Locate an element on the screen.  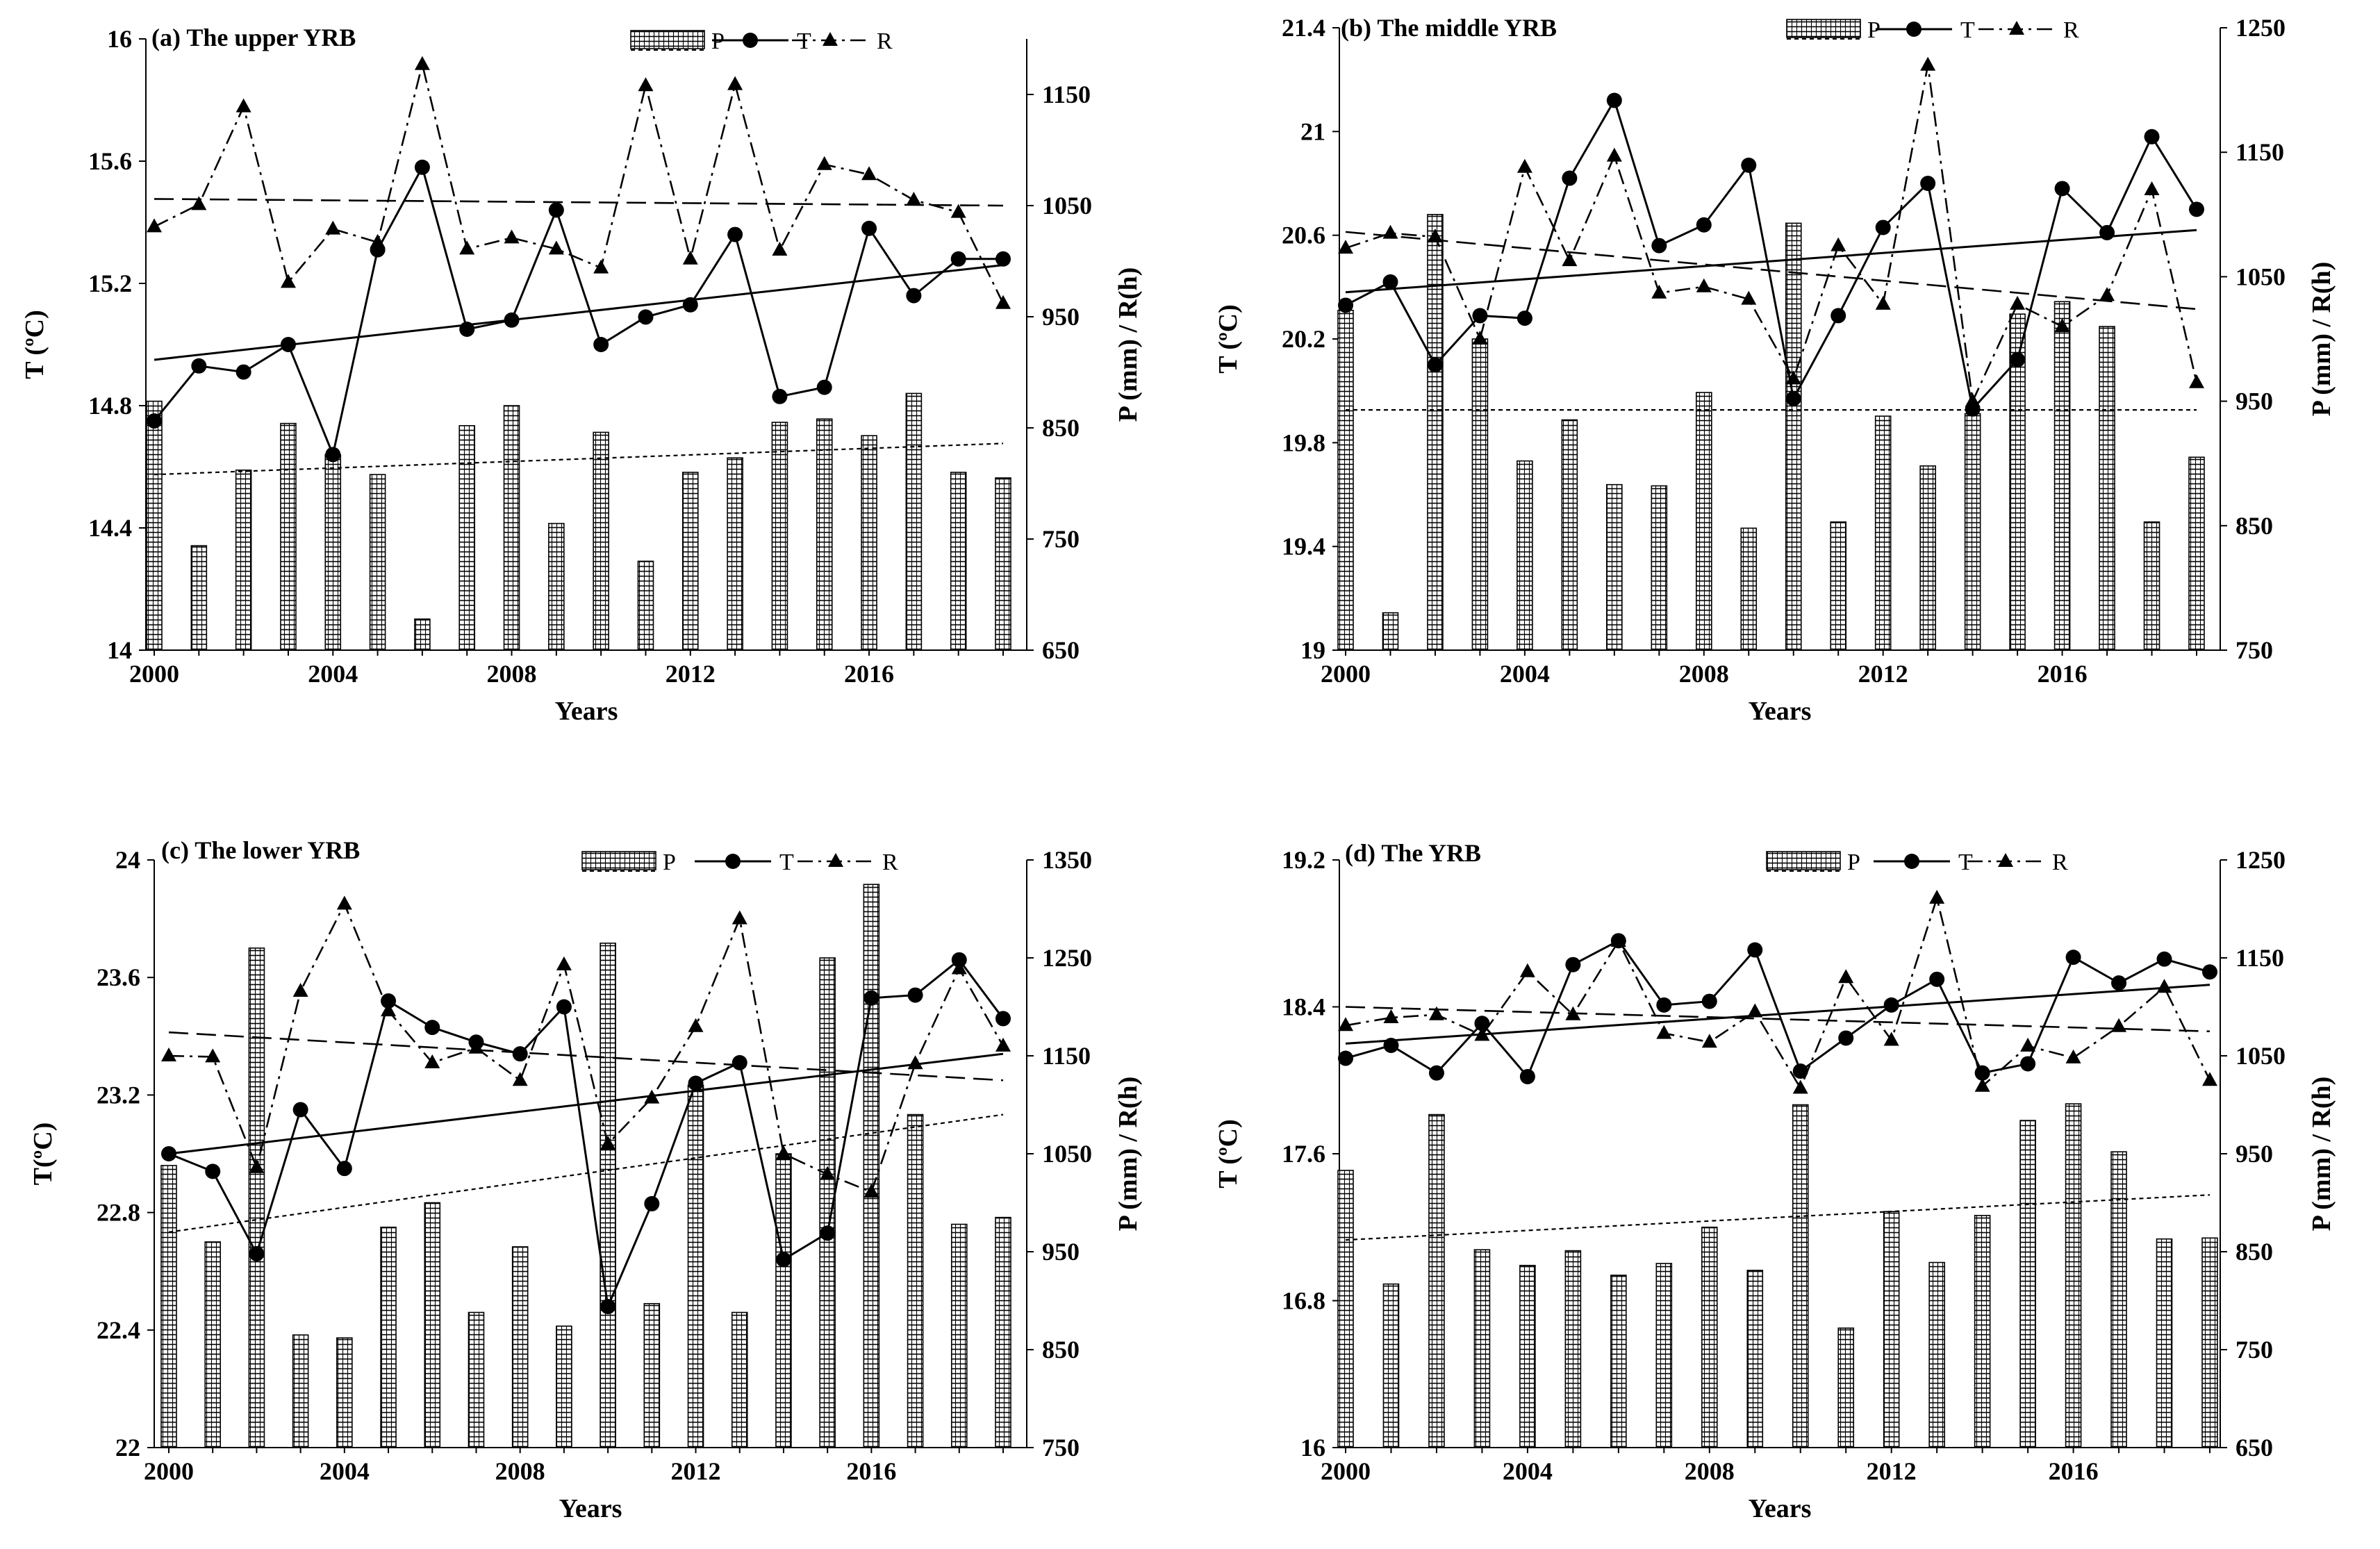
left-tick-label: 16 is located at coordinates (119, 39).